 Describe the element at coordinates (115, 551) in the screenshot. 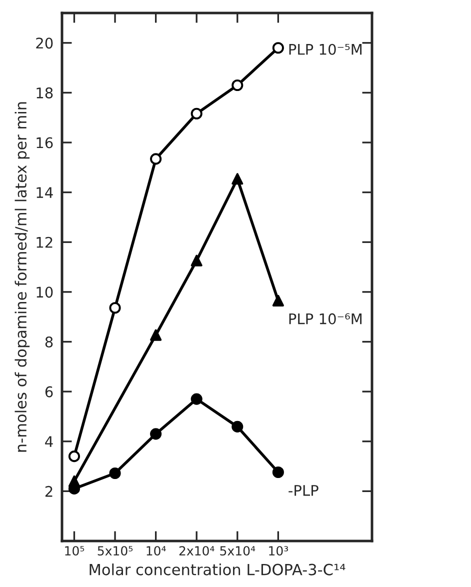

I see `x-tick-label: 5x10⁵` at that location.